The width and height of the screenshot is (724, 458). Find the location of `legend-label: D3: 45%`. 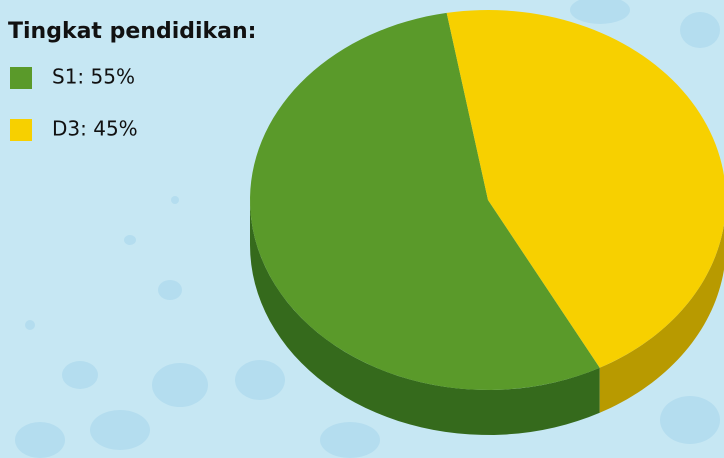

legend-label: D3: 45% is located at coordinates (95, 129).